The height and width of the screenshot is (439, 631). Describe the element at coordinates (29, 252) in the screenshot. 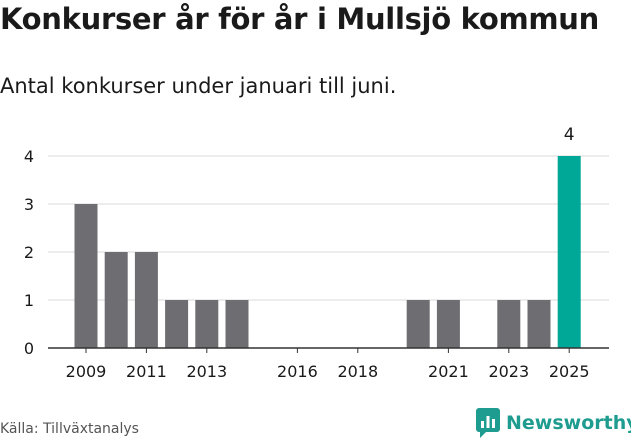

I see `y-tick-label: 2` at that location.